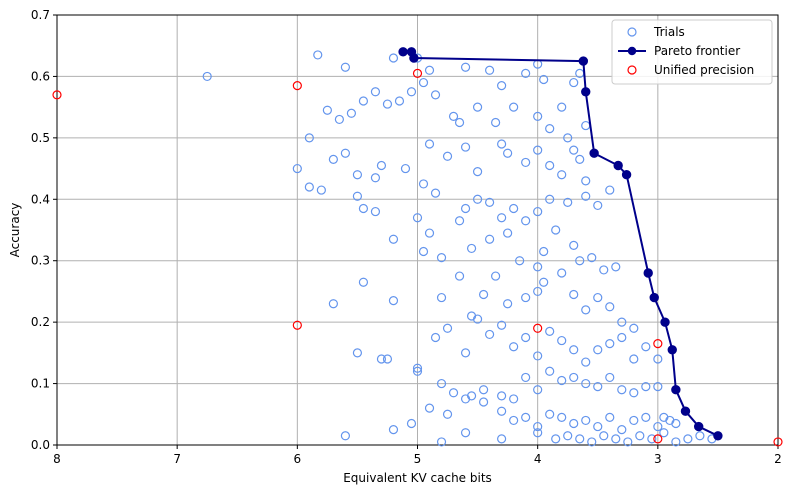 This screenshot has height=494, width=793. I want to click on legend-item-unified-precision: Unified precision, so click(690, 70).